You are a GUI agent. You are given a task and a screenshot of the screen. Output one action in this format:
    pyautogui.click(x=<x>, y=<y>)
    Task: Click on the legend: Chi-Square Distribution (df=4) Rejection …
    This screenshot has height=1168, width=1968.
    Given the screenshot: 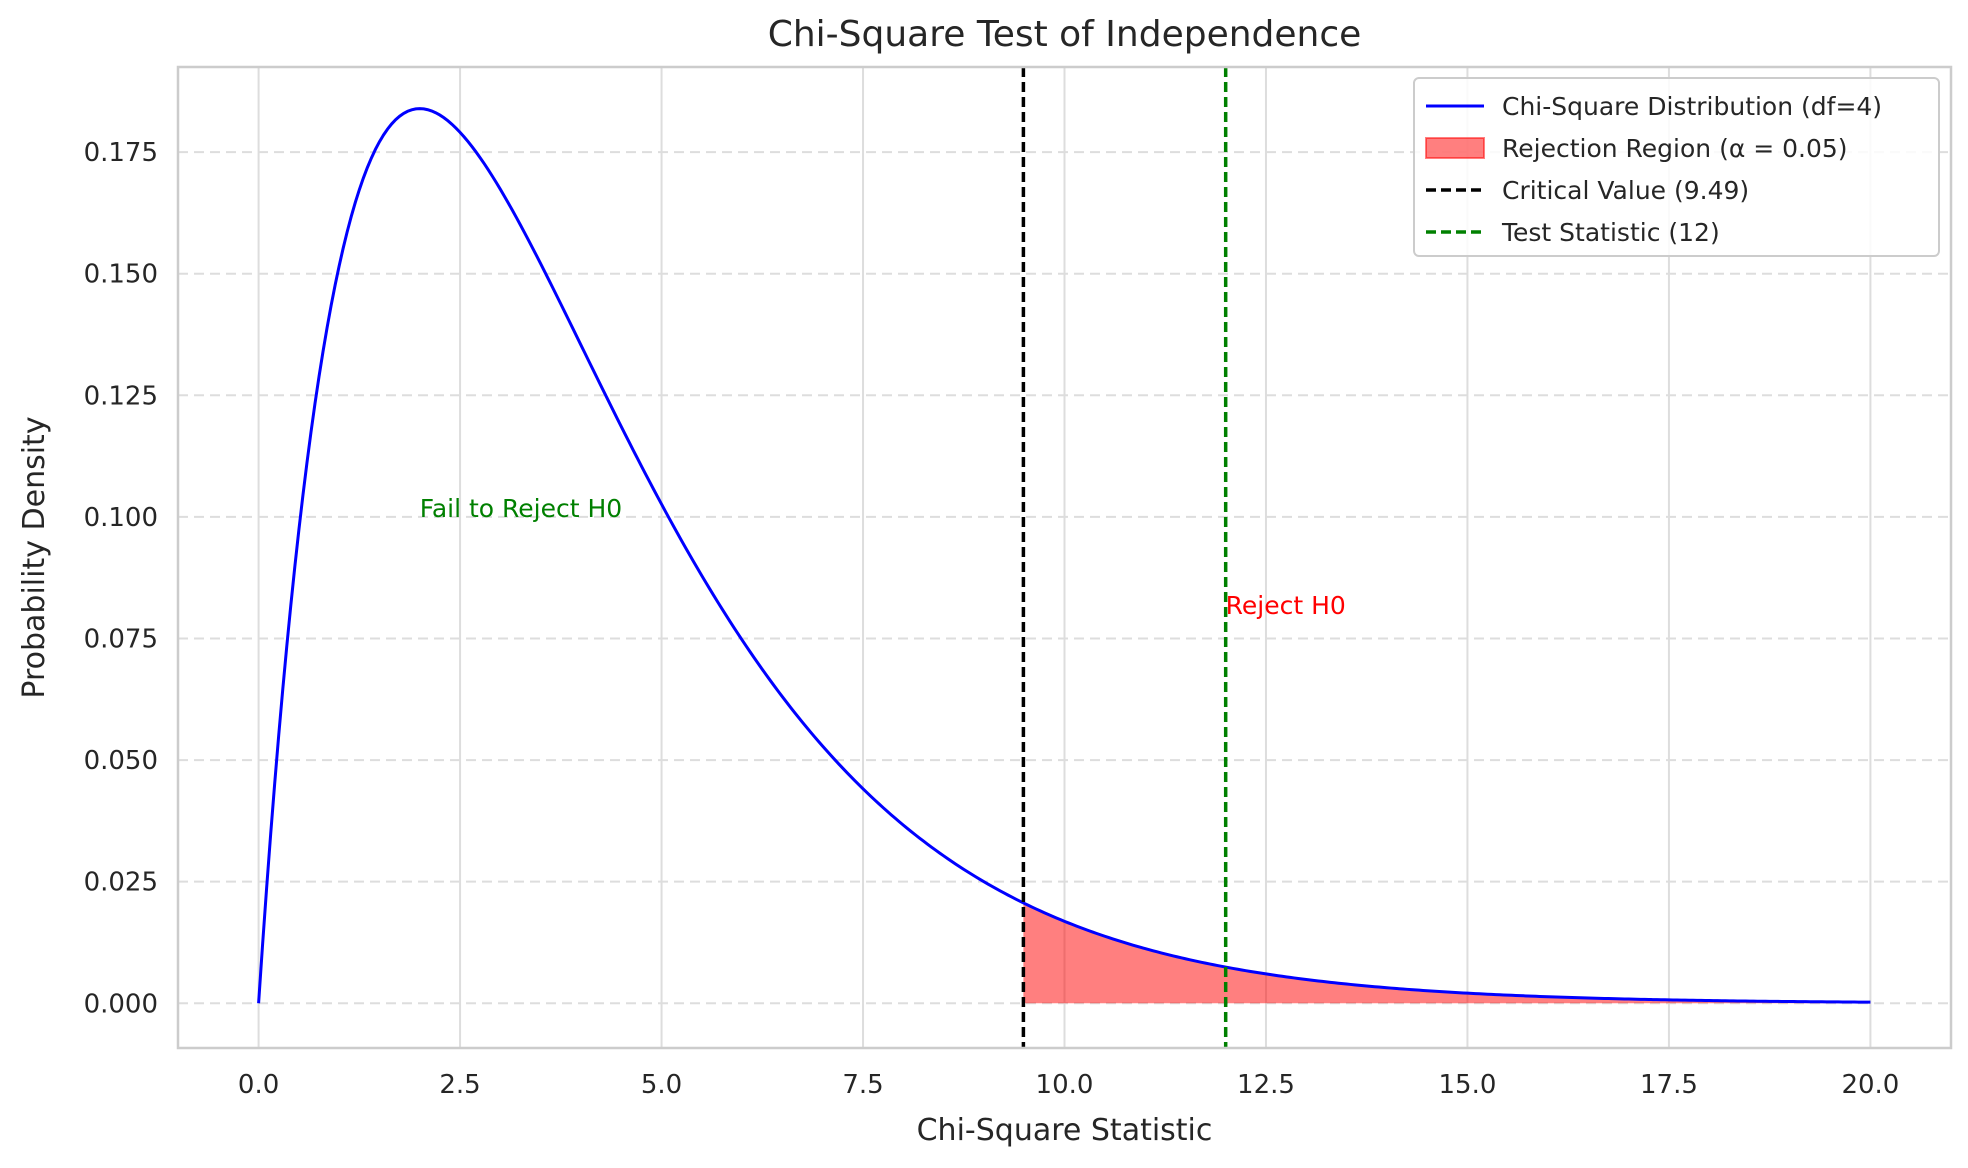 What is the action you would take?
    pyautogui.click(x=1676, y=167)
    